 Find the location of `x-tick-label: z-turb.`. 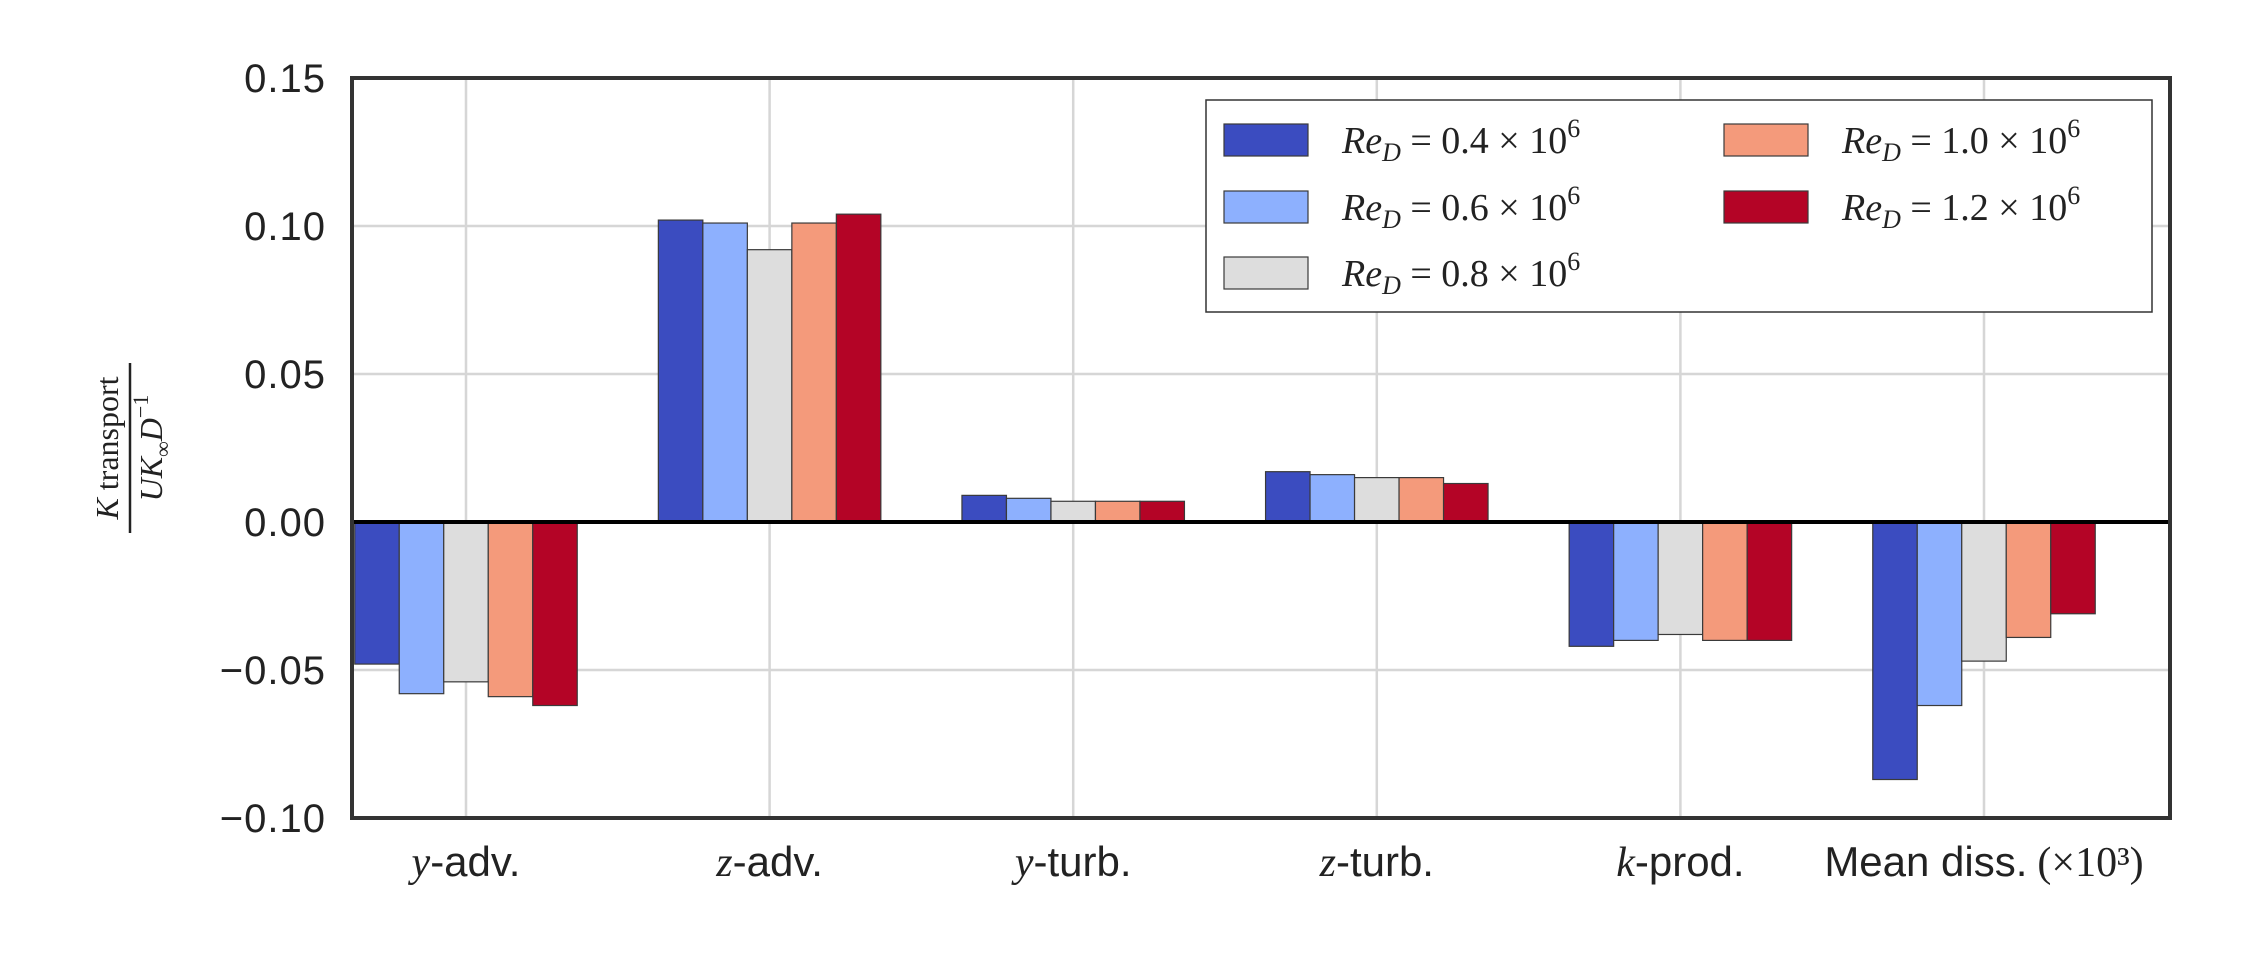

x-tick-label: z-turb. is located at coordinates (1376, 862).